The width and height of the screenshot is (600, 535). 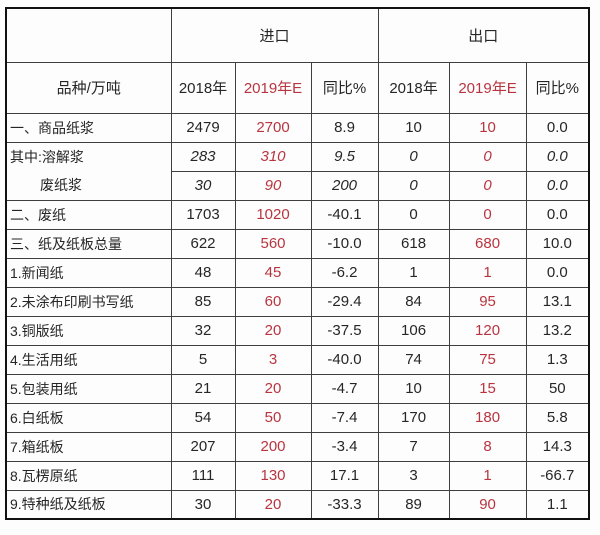 What do you see at coordinates (557, 359) in the screenshot?
I see `value-cell: 1.3` at bounding box center [557, 359].